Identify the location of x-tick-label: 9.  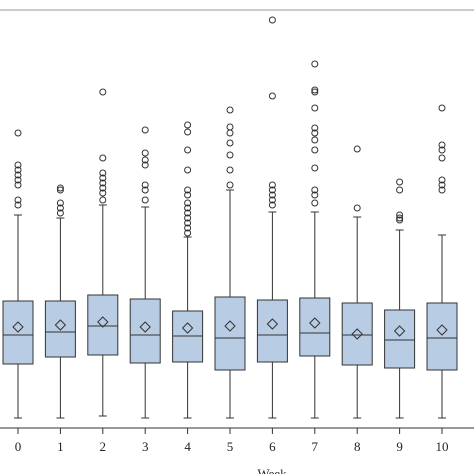
(399, 446).